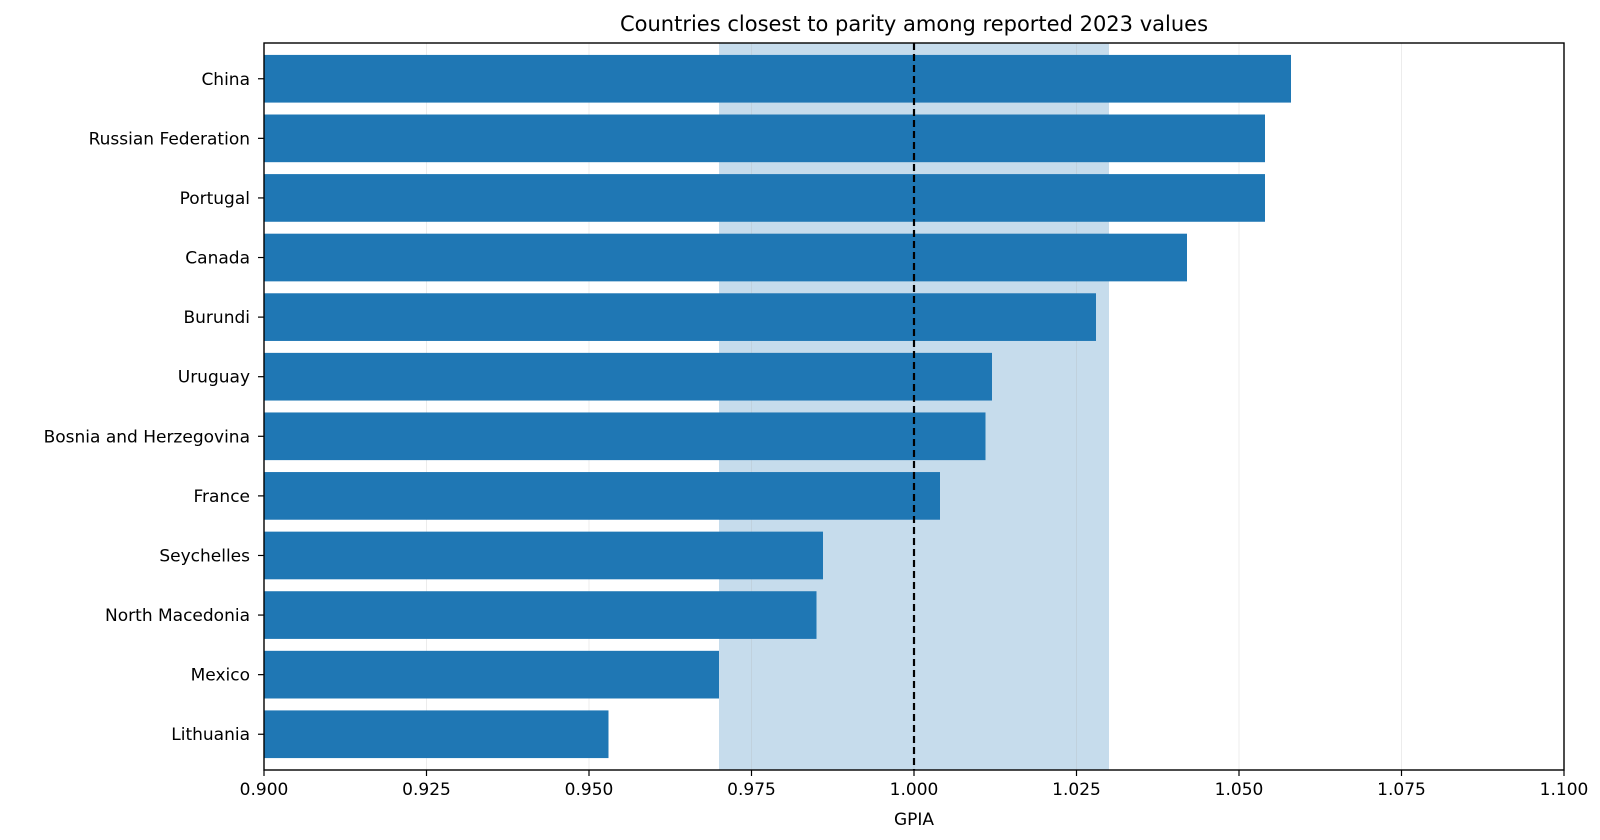 The width and height of the screenshot is (1600, 840). I want to click on bar-france, so click(602, 496).